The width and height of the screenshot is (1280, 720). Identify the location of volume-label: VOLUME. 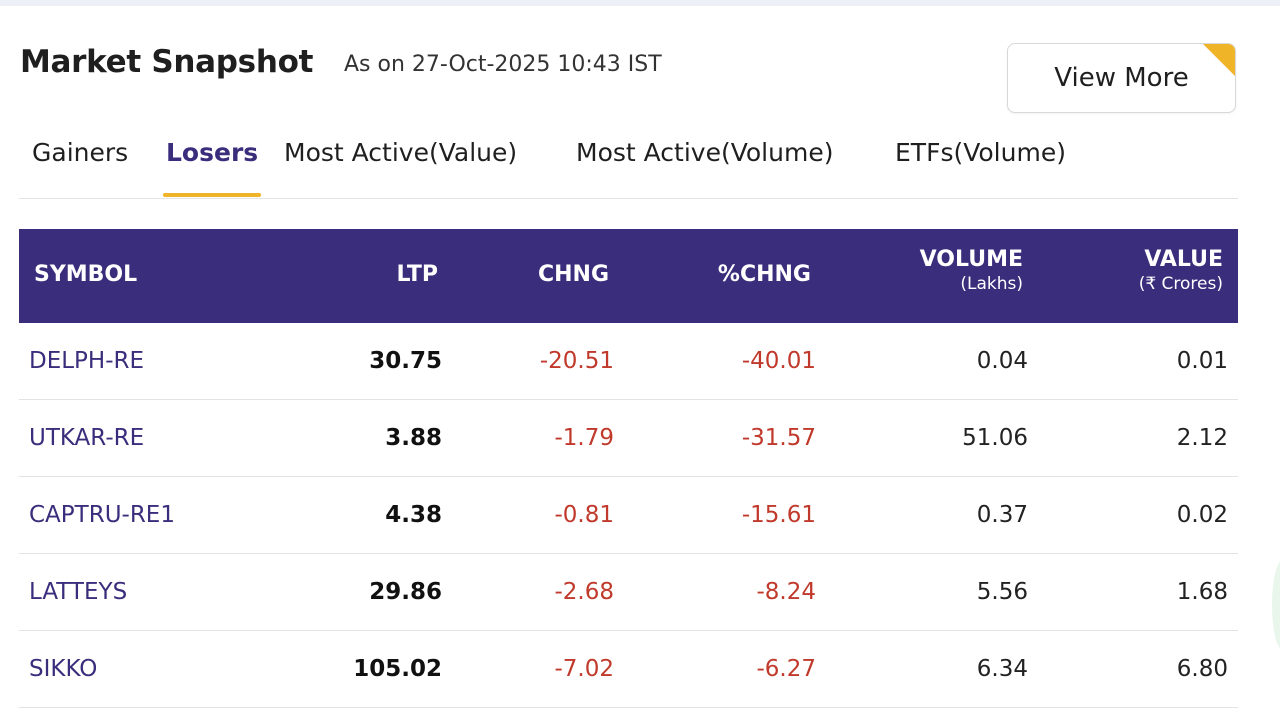
(971, 259).